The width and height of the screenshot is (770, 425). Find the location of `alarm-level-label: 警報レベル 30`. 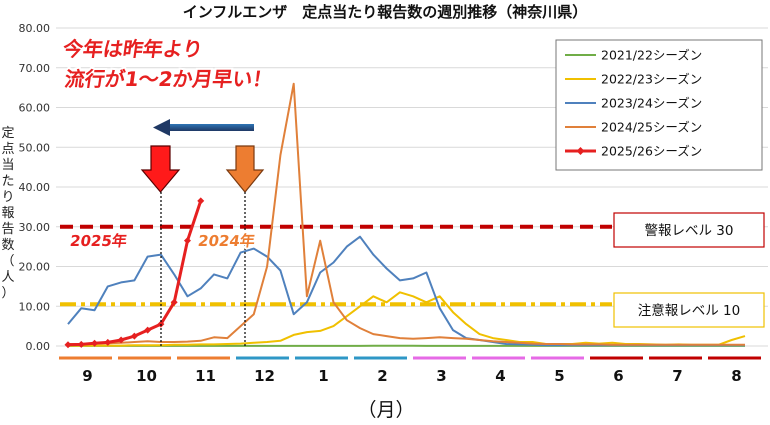

alarm-level-label: 警報レベル 30 is located at coordinates (689, 231).